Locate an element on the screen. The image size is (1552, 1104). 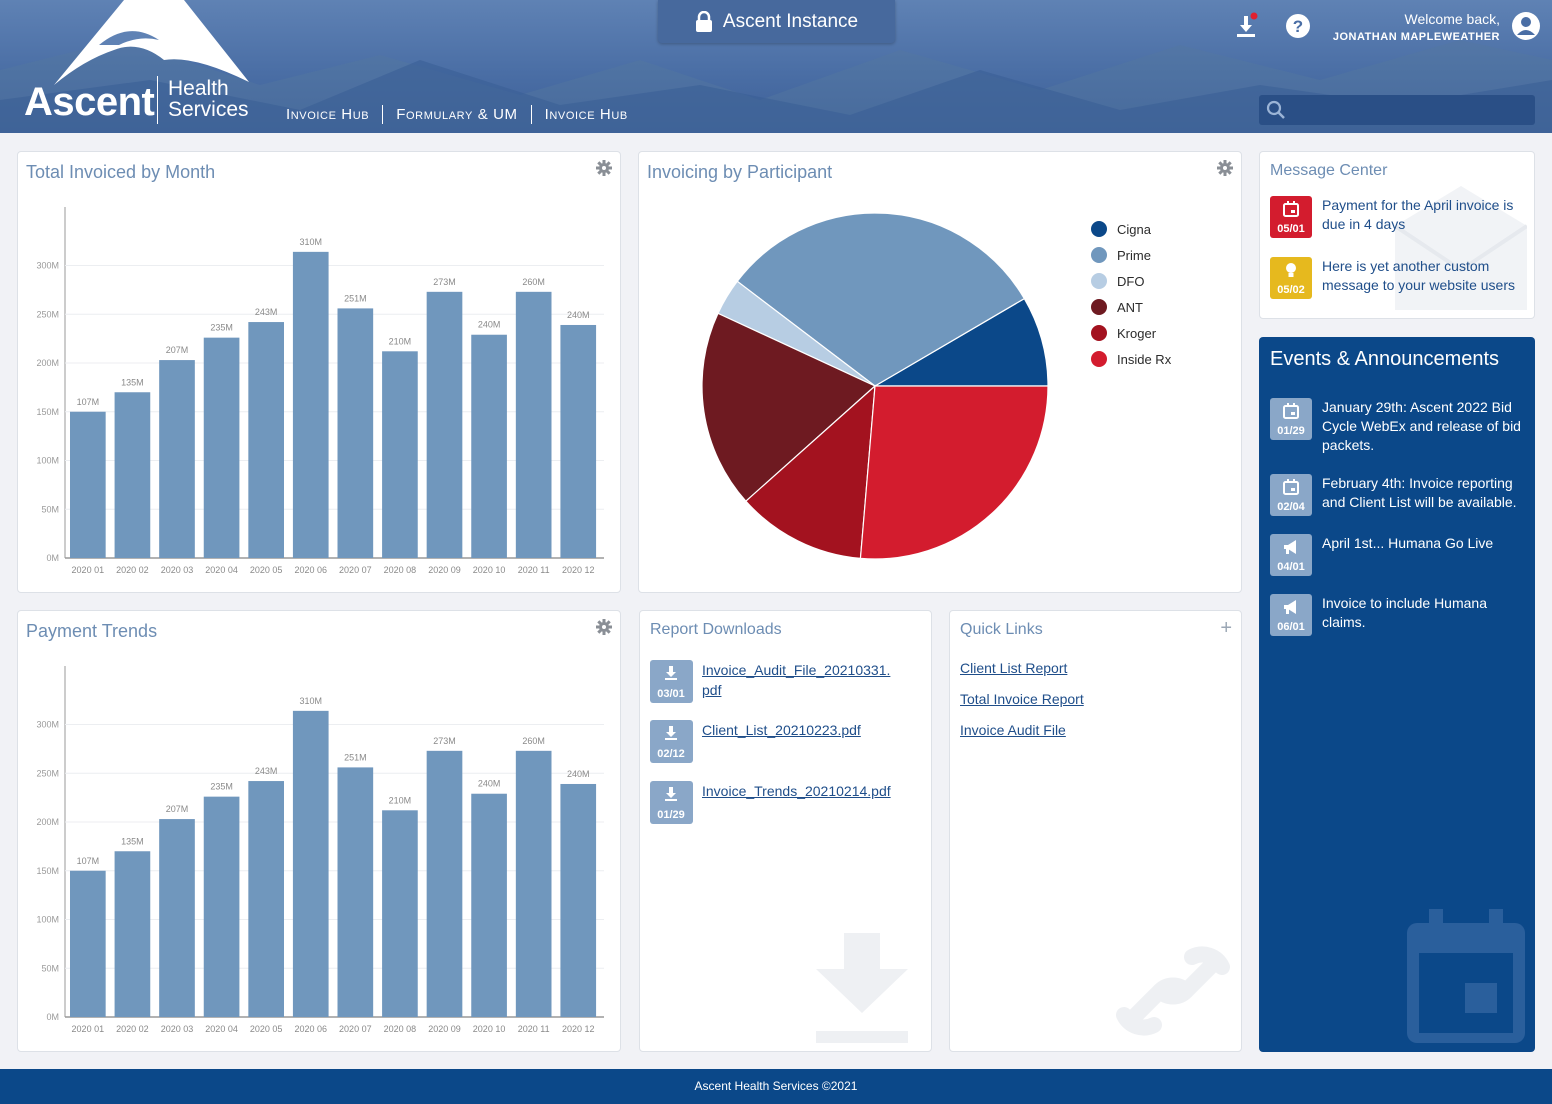
x-tick-label: 2020 12 is located at coordinates (578, 1029).